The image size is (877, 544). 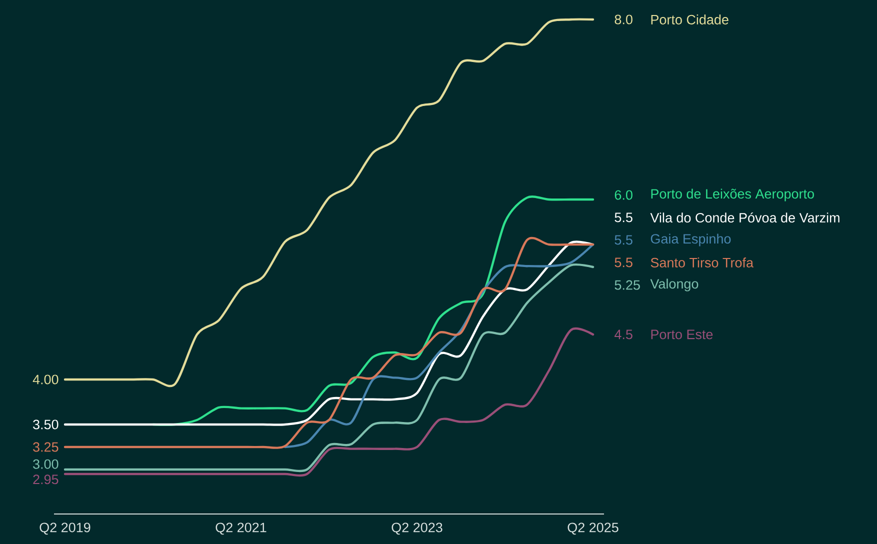 What do you see at coordinates (45, 464) in the screenshot?
I see `data-label: 3.00` at bounding box center [45, 464].